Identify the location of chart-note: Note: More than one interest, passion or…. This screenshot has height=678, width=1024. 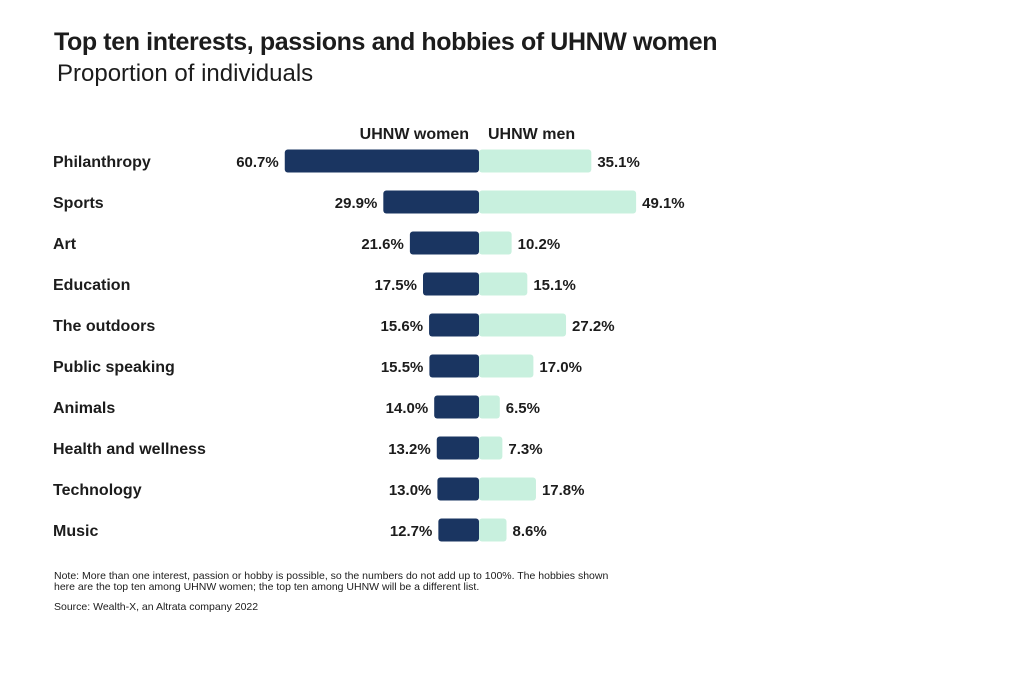
(331, 581).